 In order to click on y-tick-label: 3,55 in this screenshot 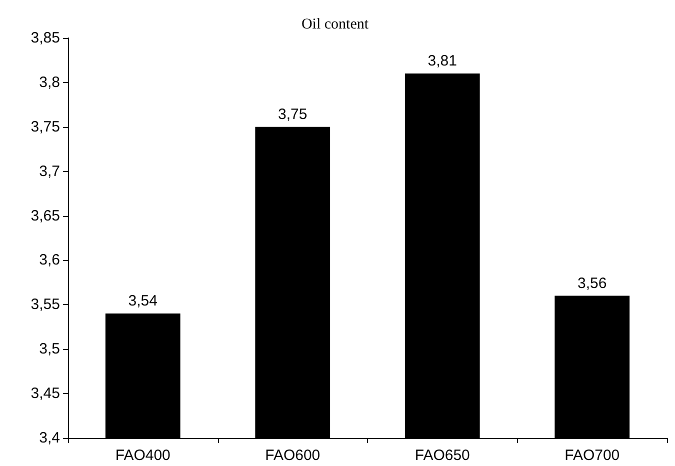, I will do `click(45, 305)`.